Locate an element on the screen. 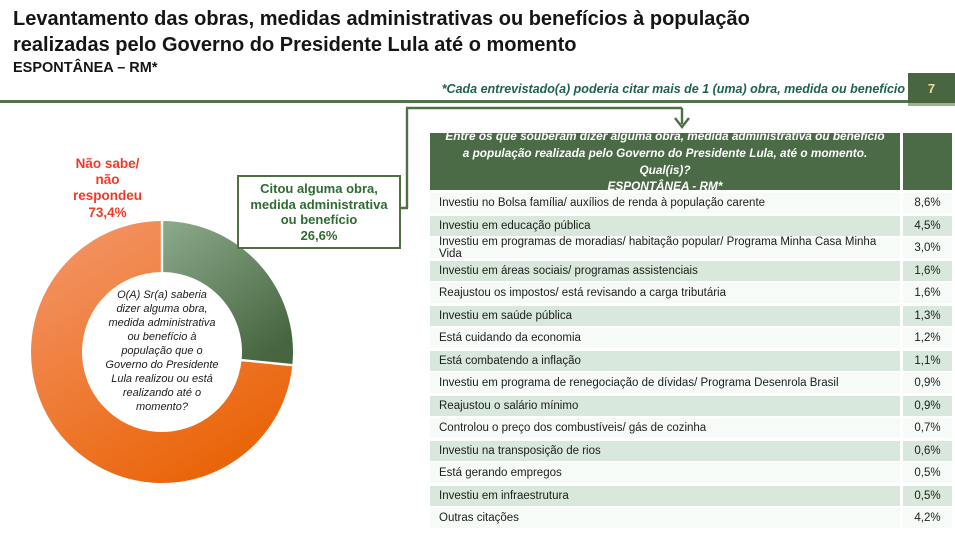 The image size is (955, 554). table-row-value: 0,7% is located at coordinates (927, 428).